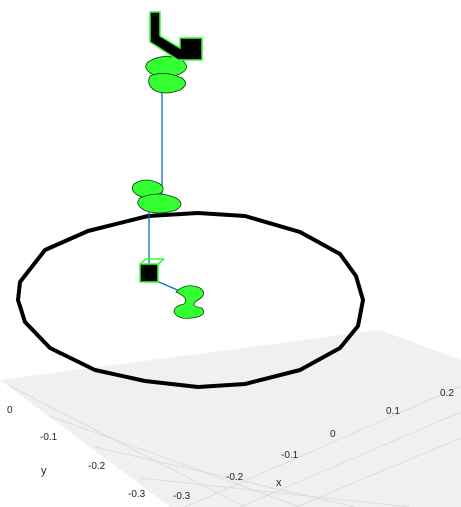  Describe the element at coordinates (157, 196) in the screenshot. I see `joint-geometry-middle` at that location.